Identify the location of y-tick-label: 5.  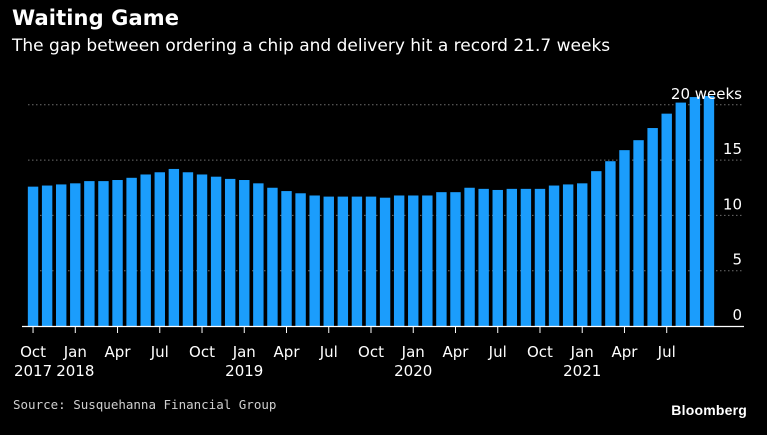
(737, 260).